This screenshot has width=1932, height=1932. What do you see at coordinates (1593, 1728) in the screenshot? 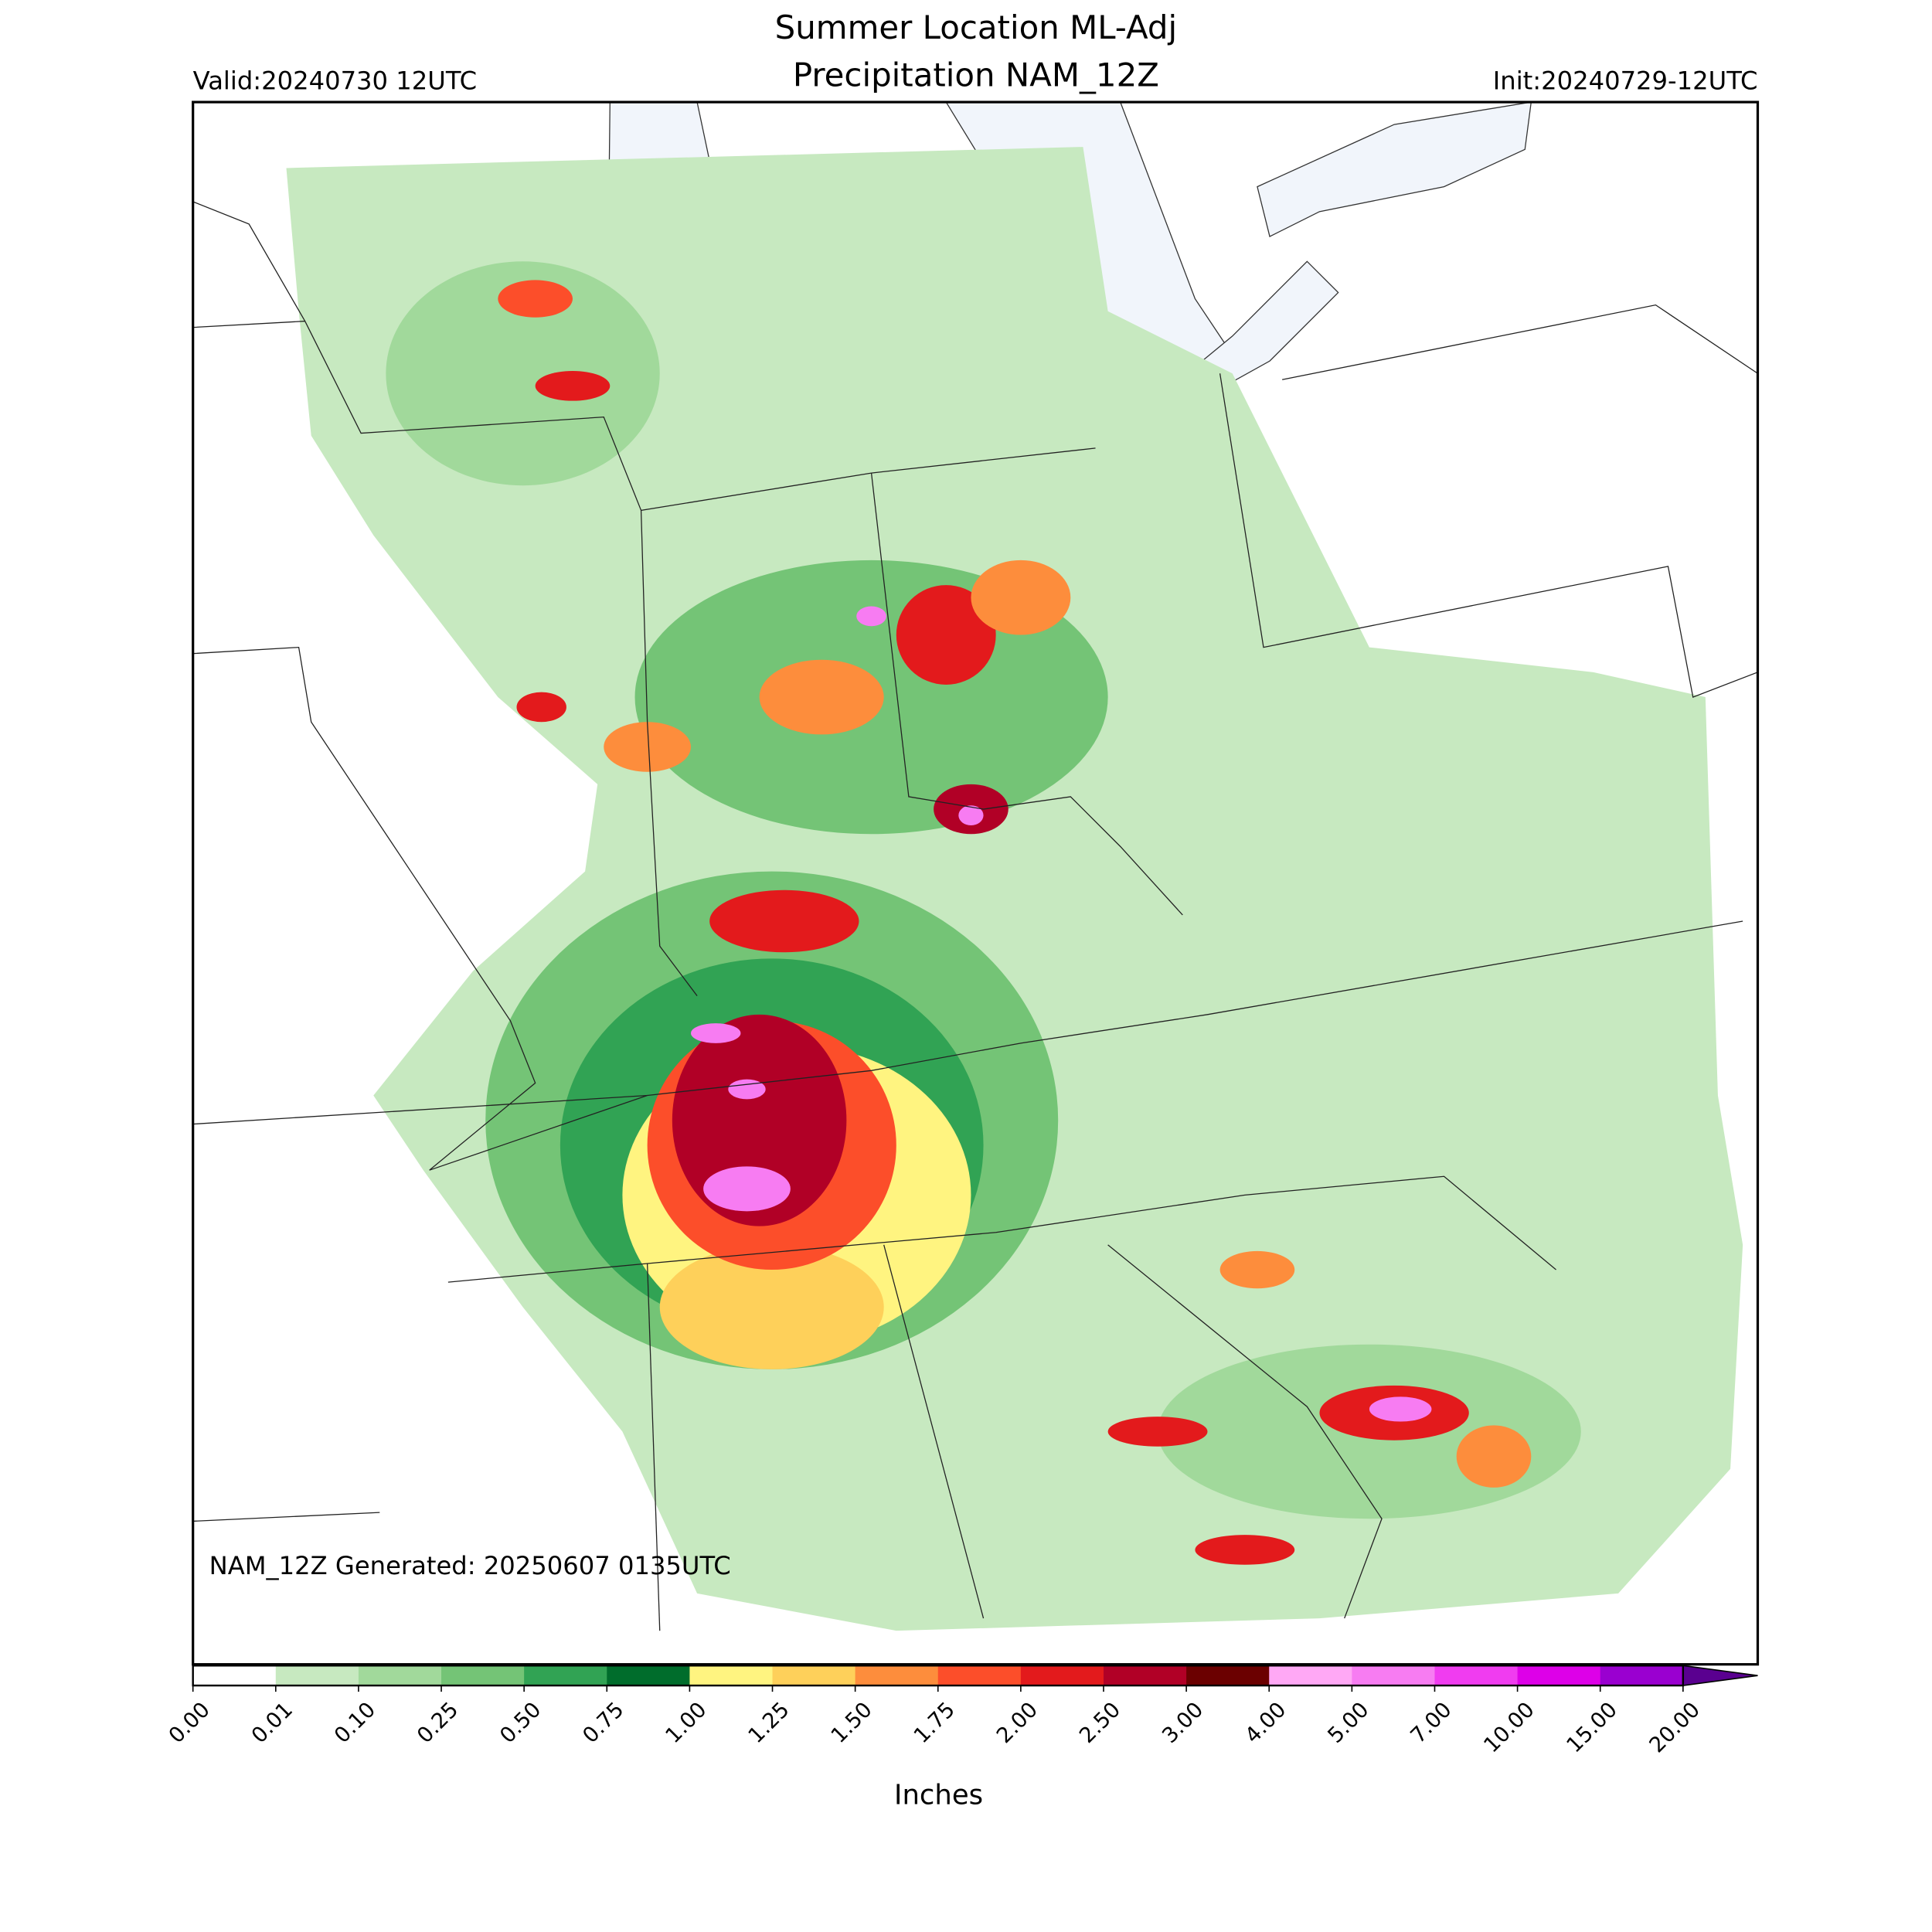
I see `colorbar-tick-label: 15.00` at bounding box center [1593, 1728].